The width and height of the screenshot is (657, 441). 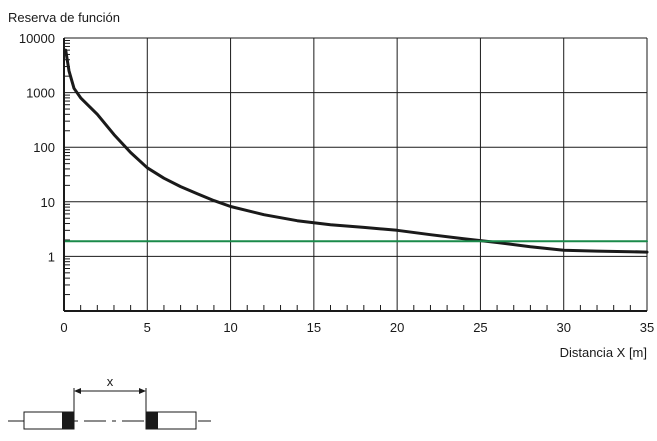 I want to click on x-tick-label: 10, so click(x=230, y=327).